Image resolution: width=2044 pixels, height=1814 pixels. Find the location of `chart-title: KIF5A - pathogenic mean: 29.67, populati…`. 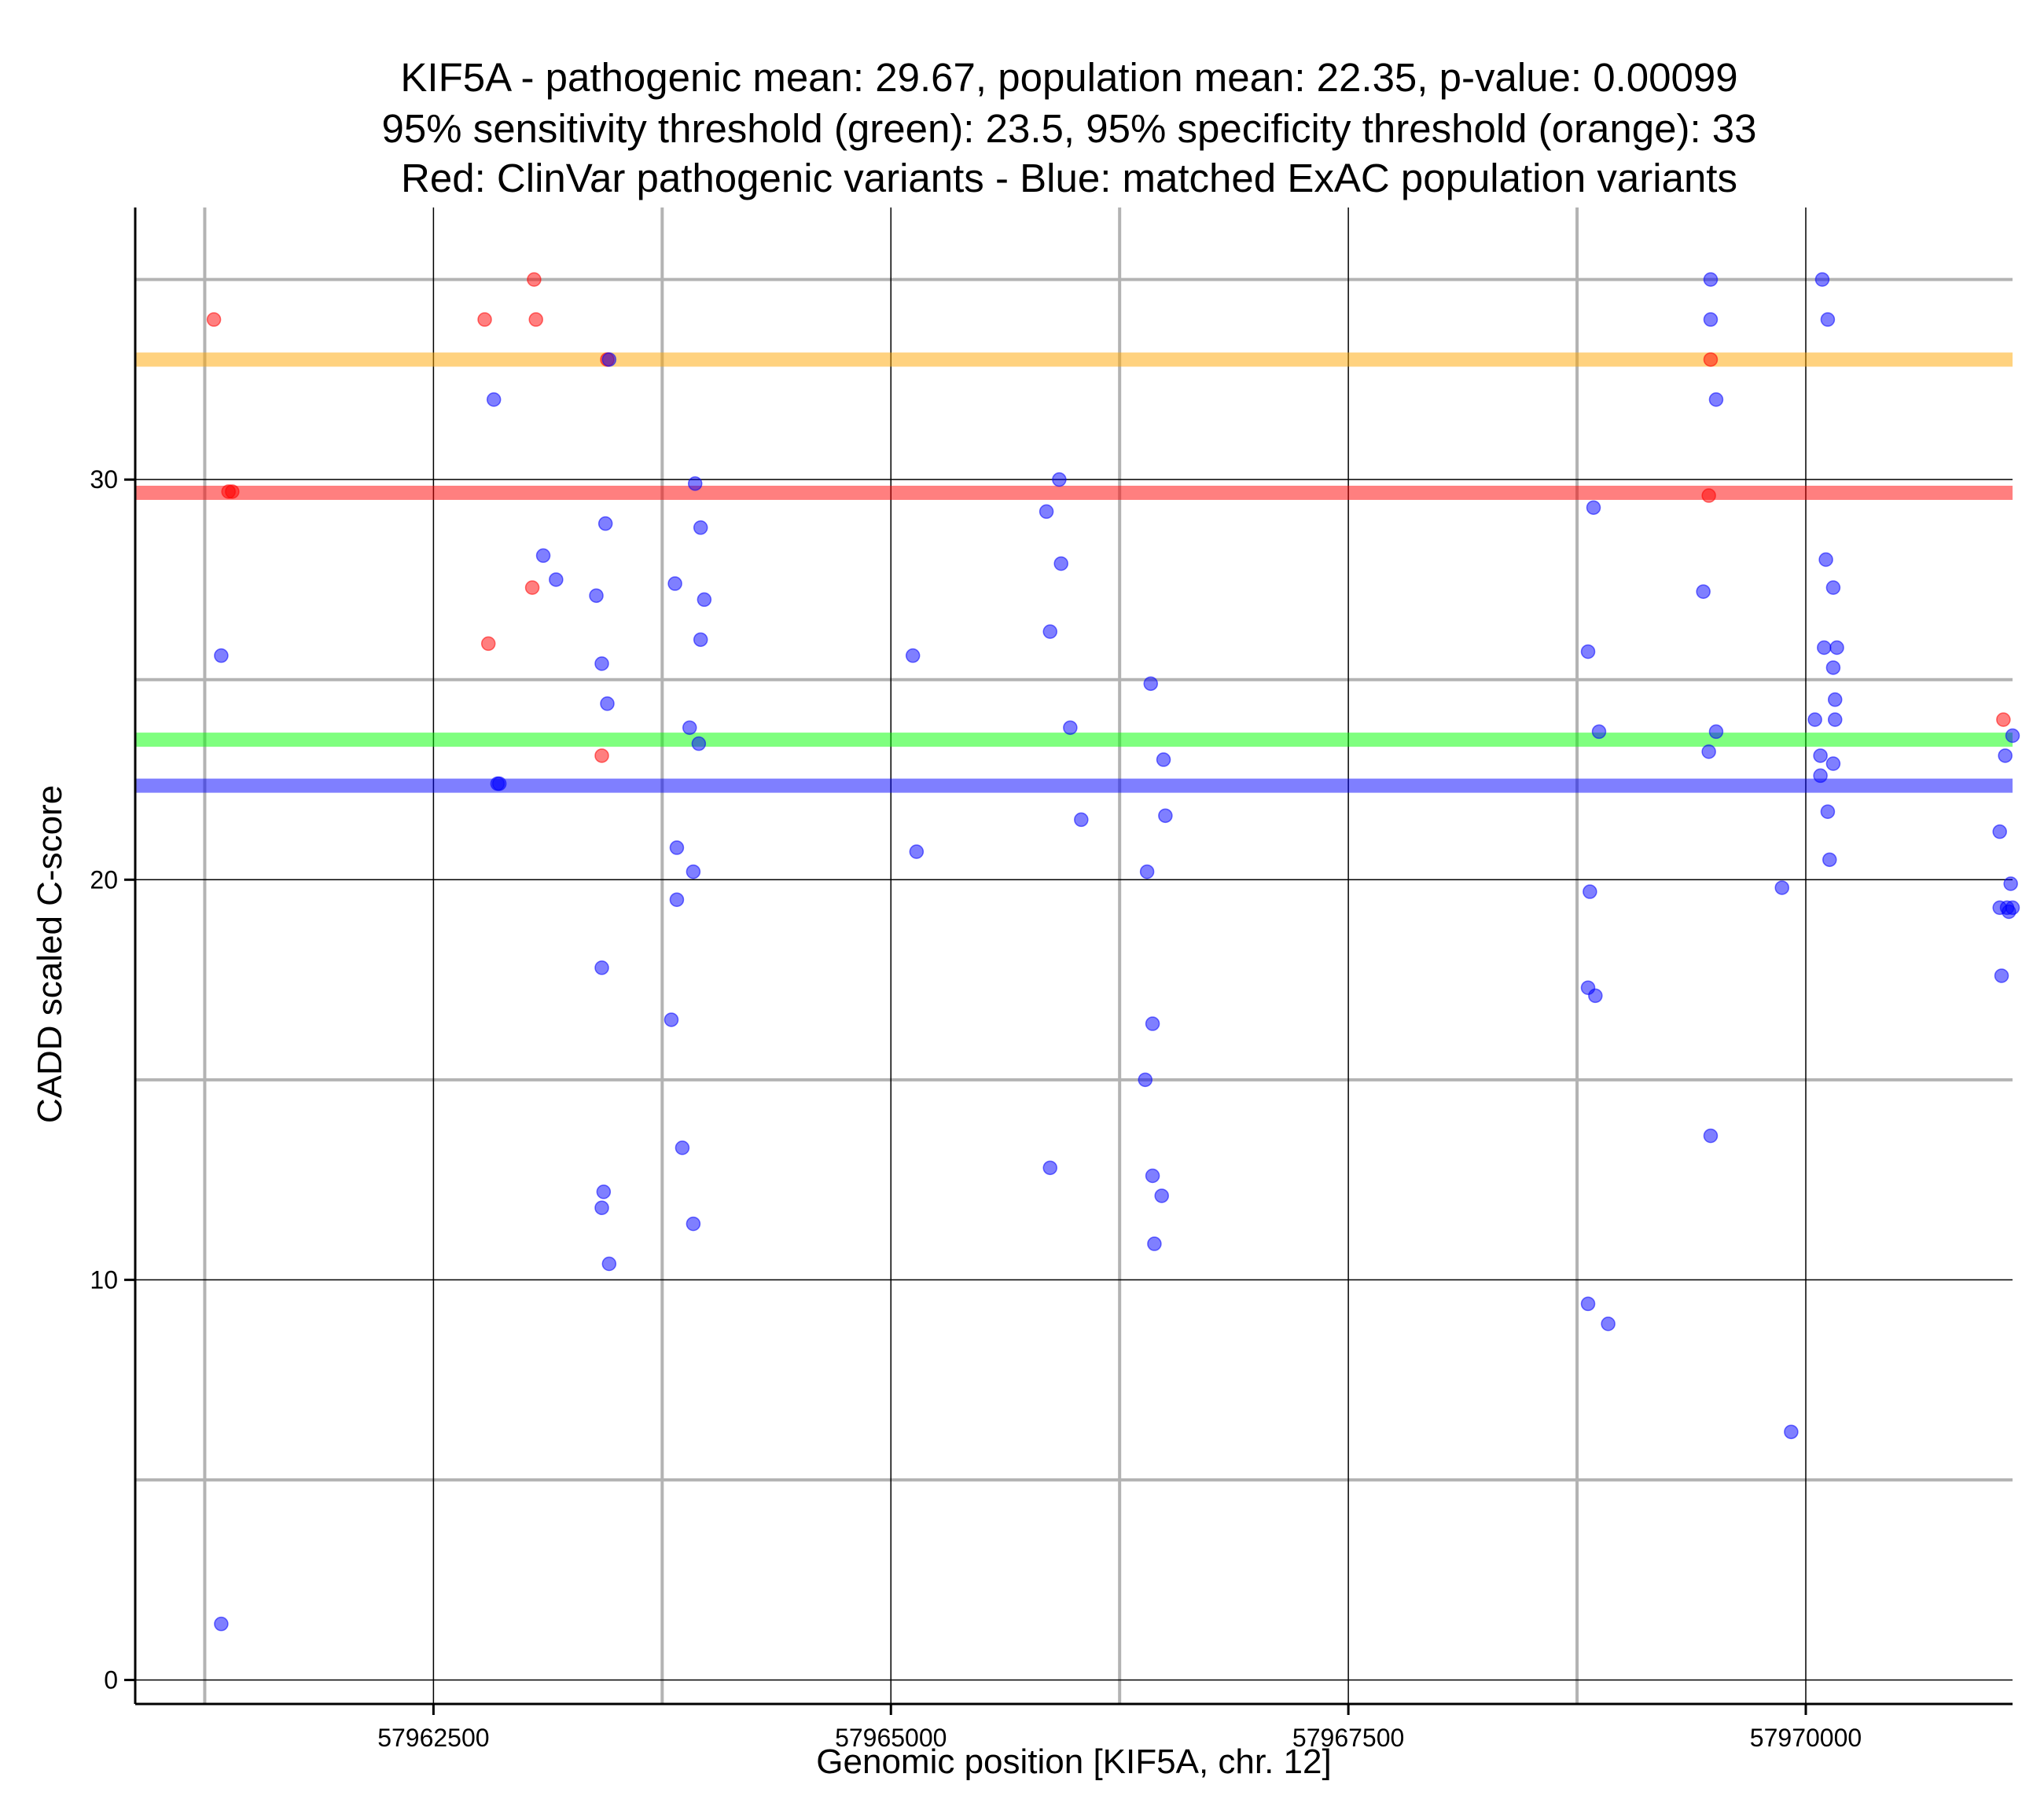

chart-title: KIF5A - pathogenic mean: 29.67, populati… is located at coordinates (1069, 127).